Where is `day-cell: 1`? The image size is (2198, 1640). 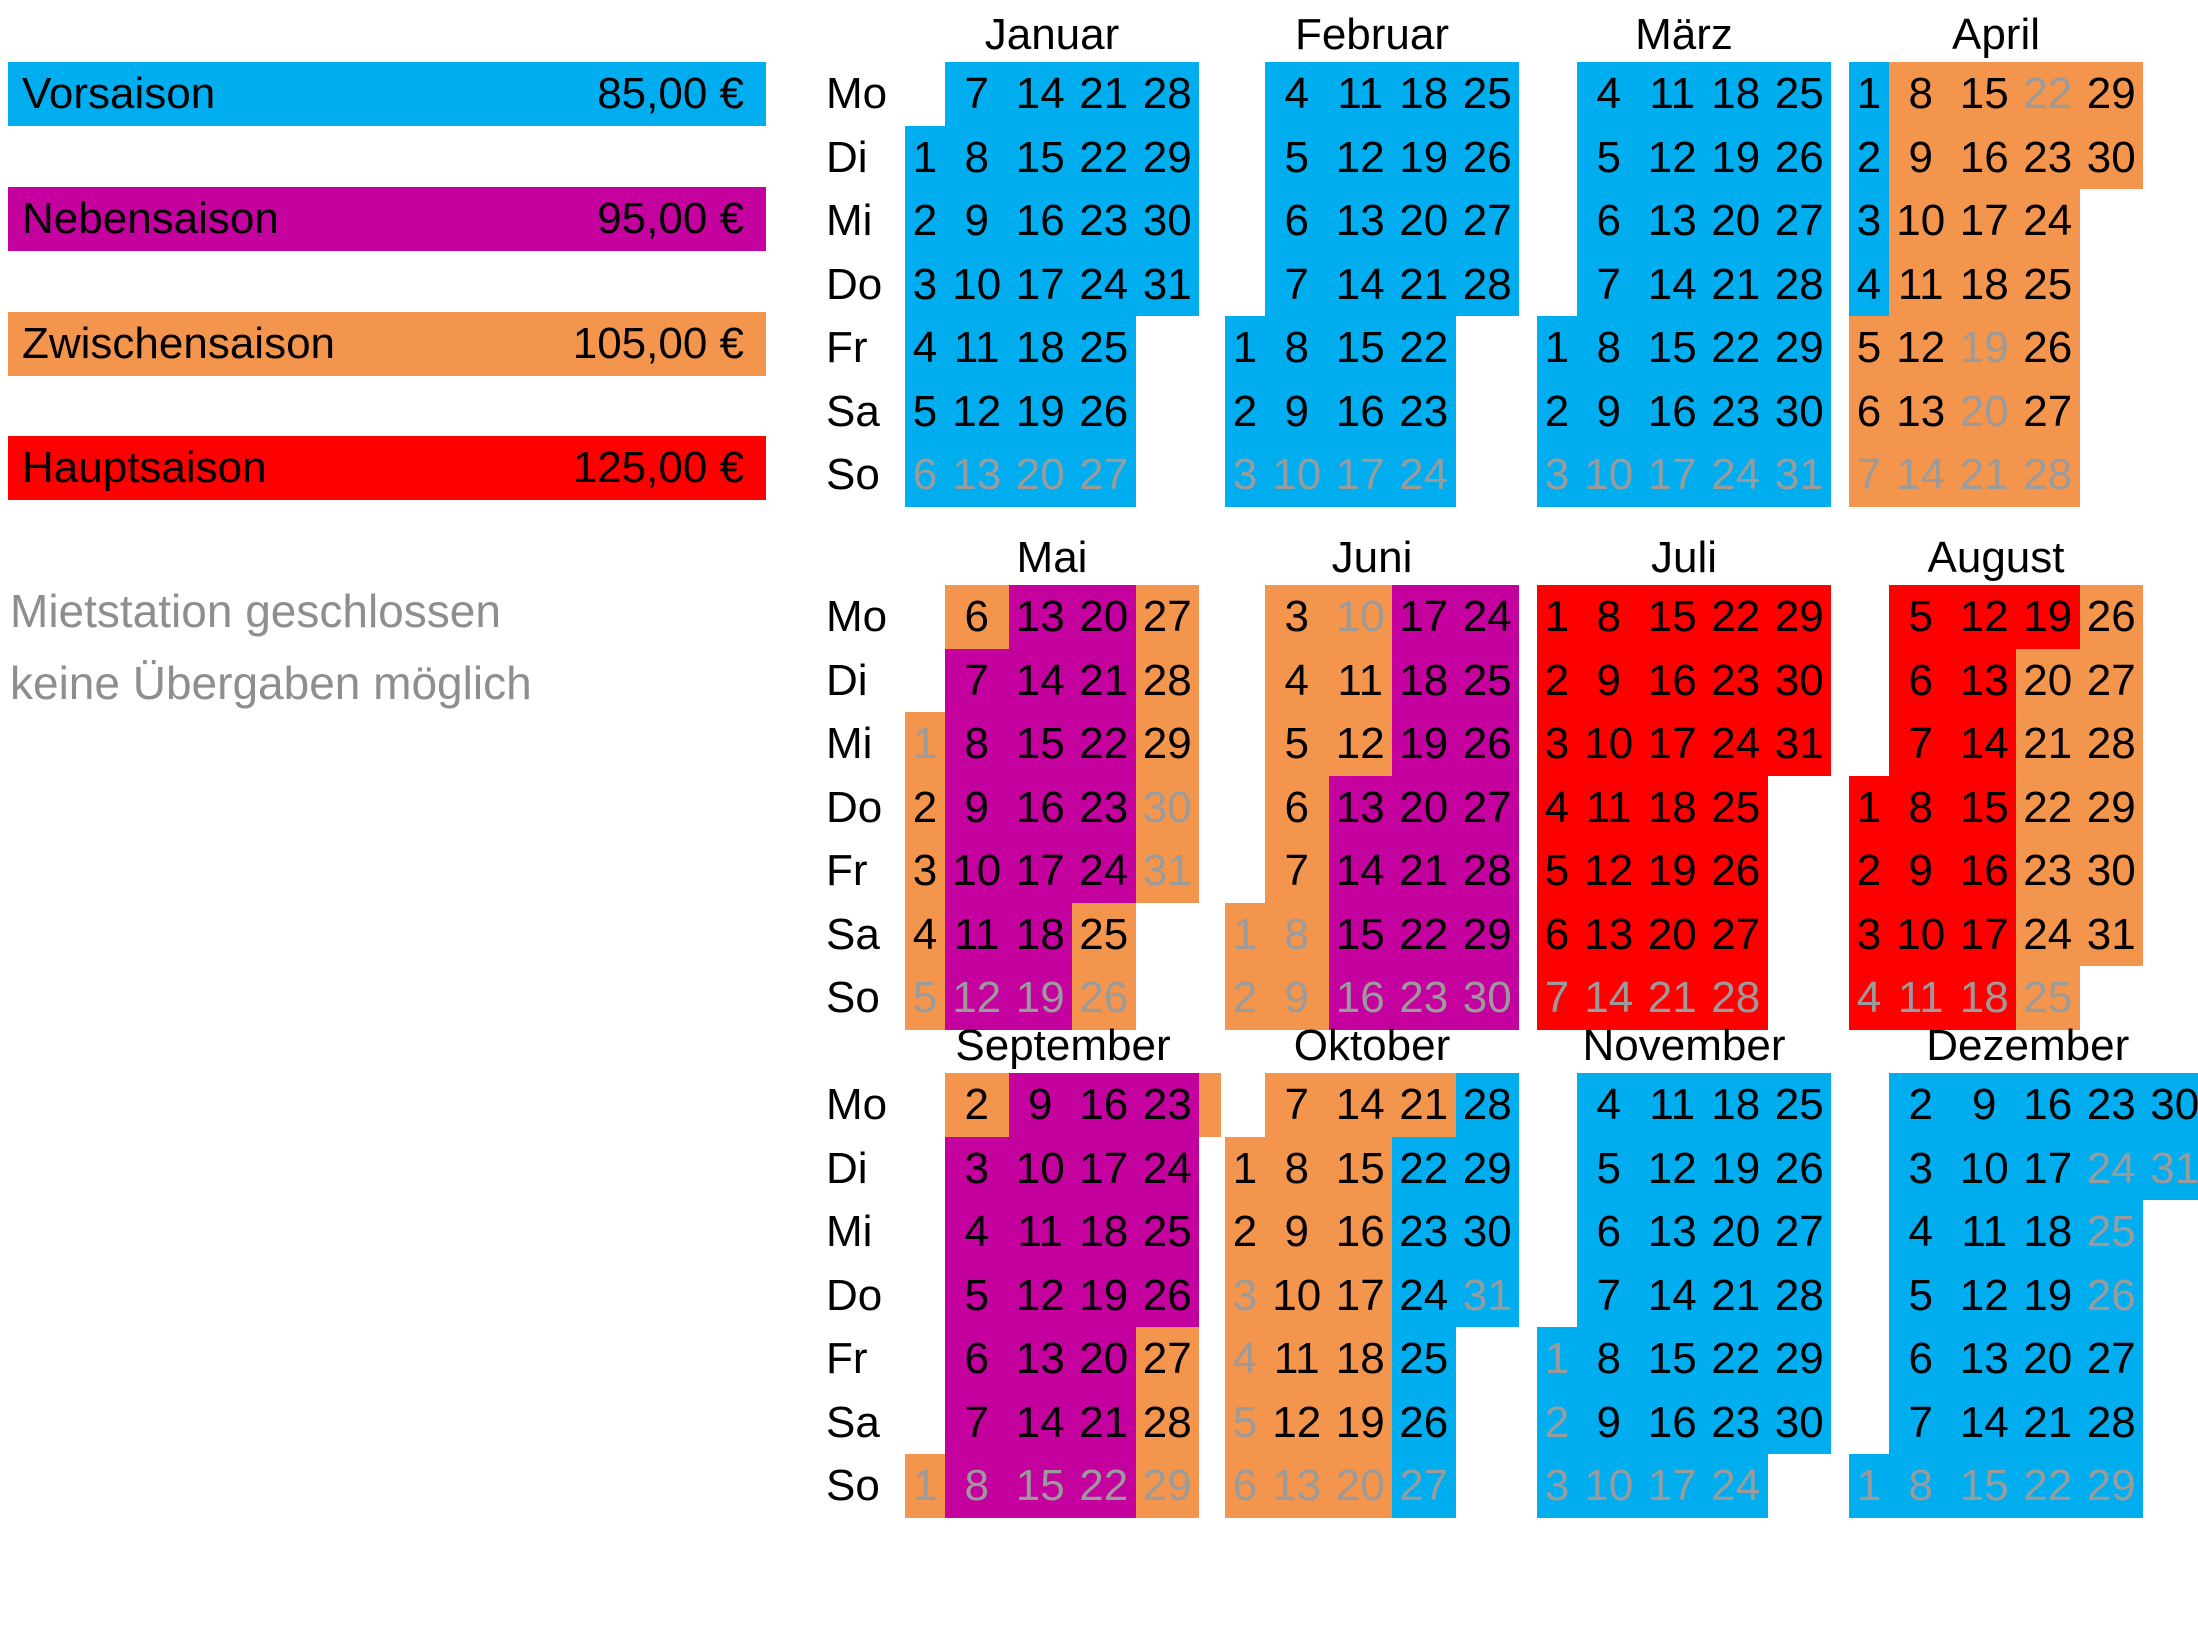
day-cell: 1 is located at coordinates (1557, 617).